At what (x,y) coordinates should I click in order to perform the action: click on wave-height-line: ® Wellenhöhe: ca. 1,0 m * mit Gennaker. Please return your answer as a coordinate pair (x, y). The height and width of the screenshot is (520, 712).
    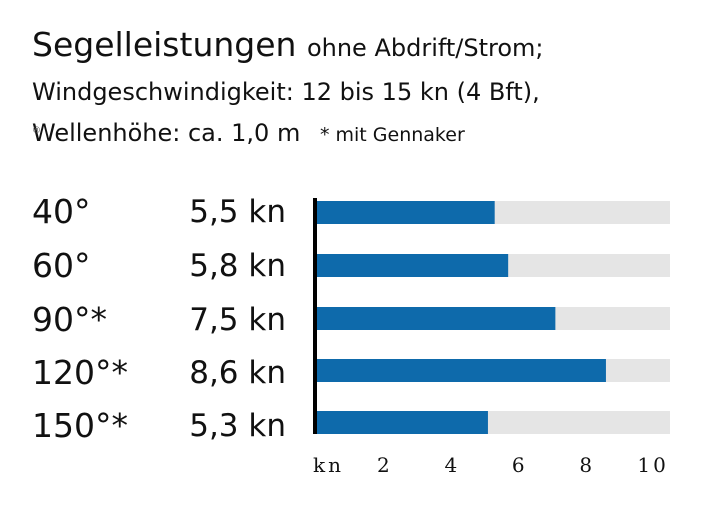
    Looking at the image, I should click on (367, 134).